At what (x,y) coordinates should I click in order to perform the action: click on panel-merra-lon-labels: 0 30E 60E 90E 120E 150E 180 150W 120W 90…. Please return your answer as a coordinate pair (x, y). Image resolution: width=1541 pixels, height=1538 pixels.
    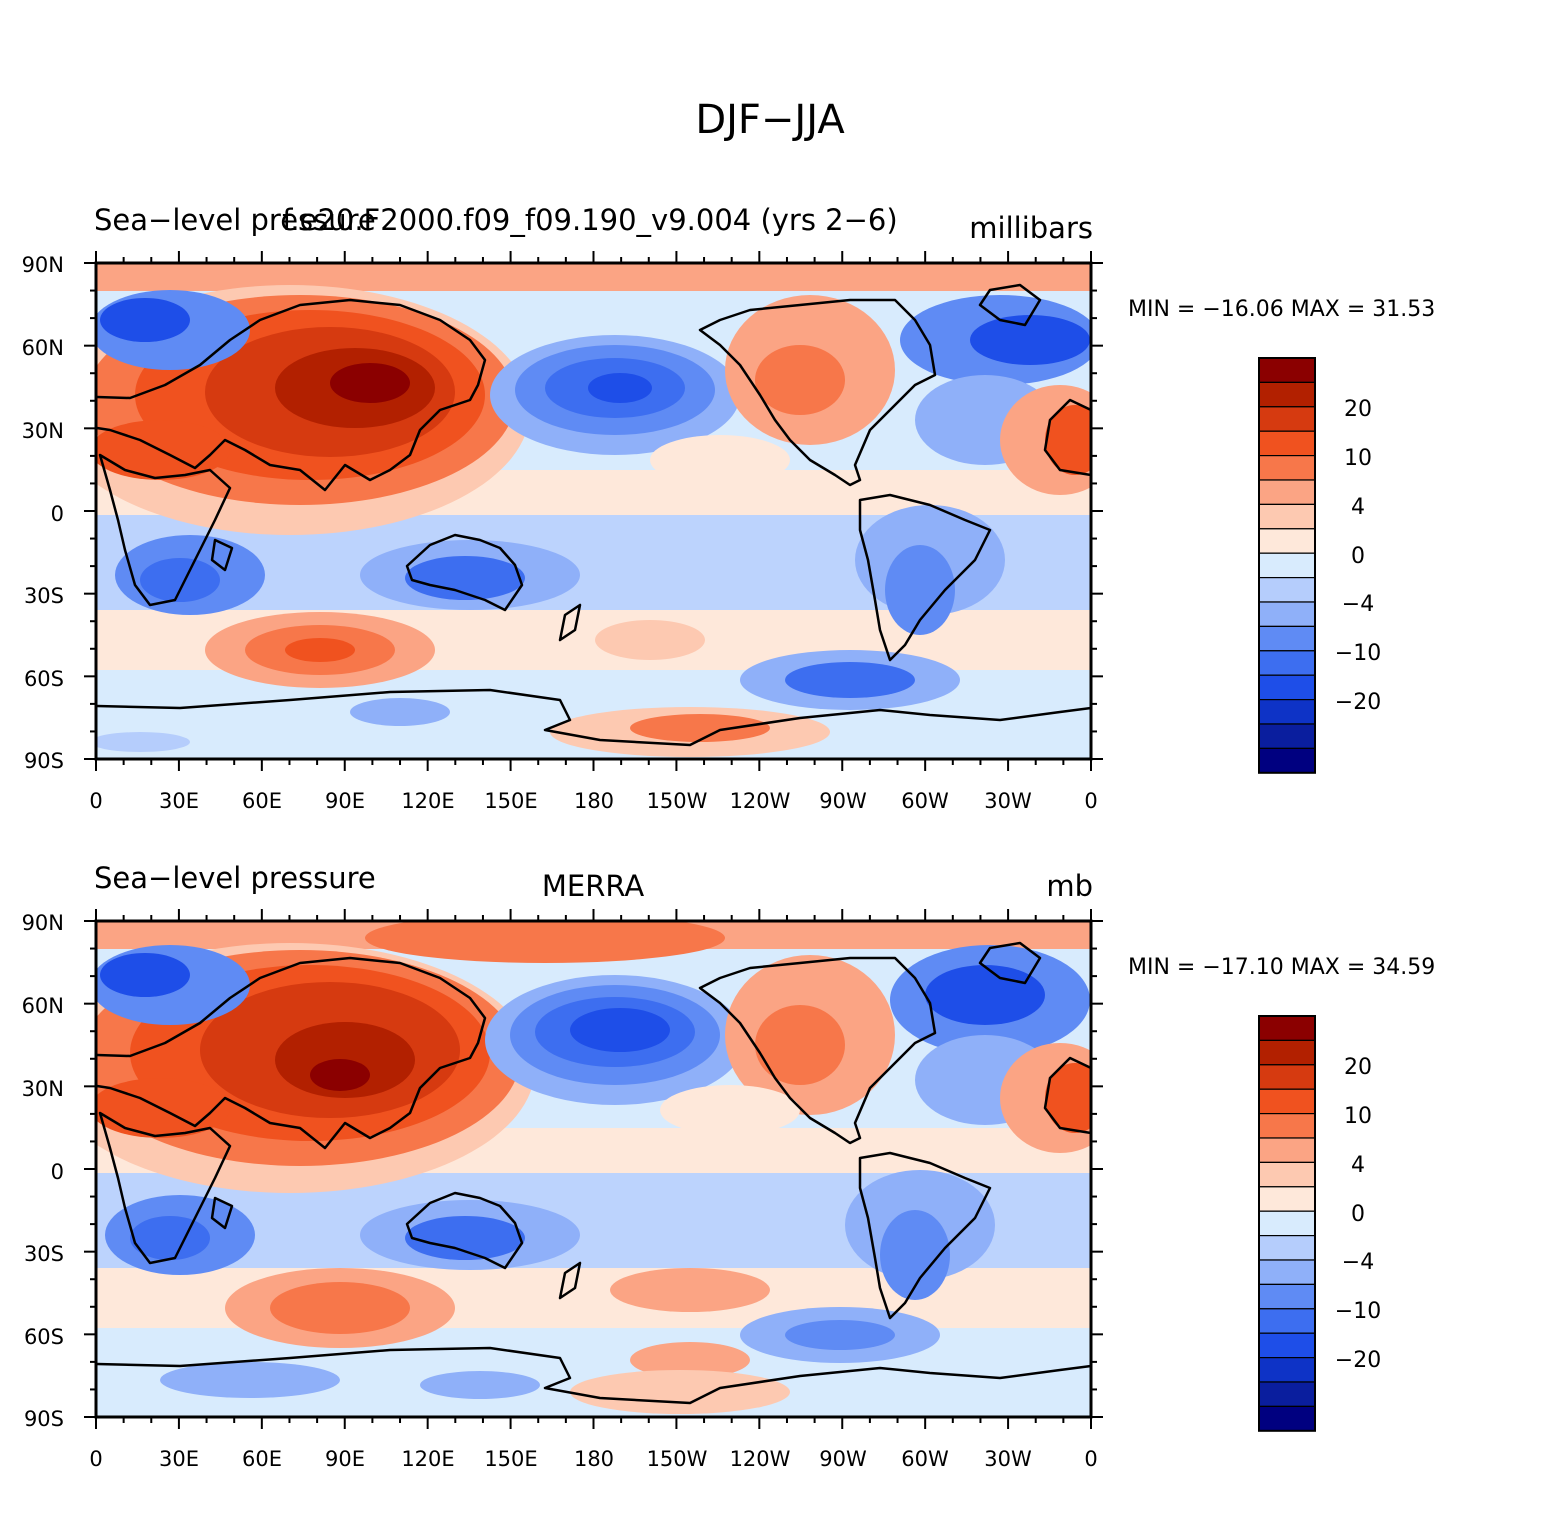
    Looking at the image, I should click on (593, 1459).